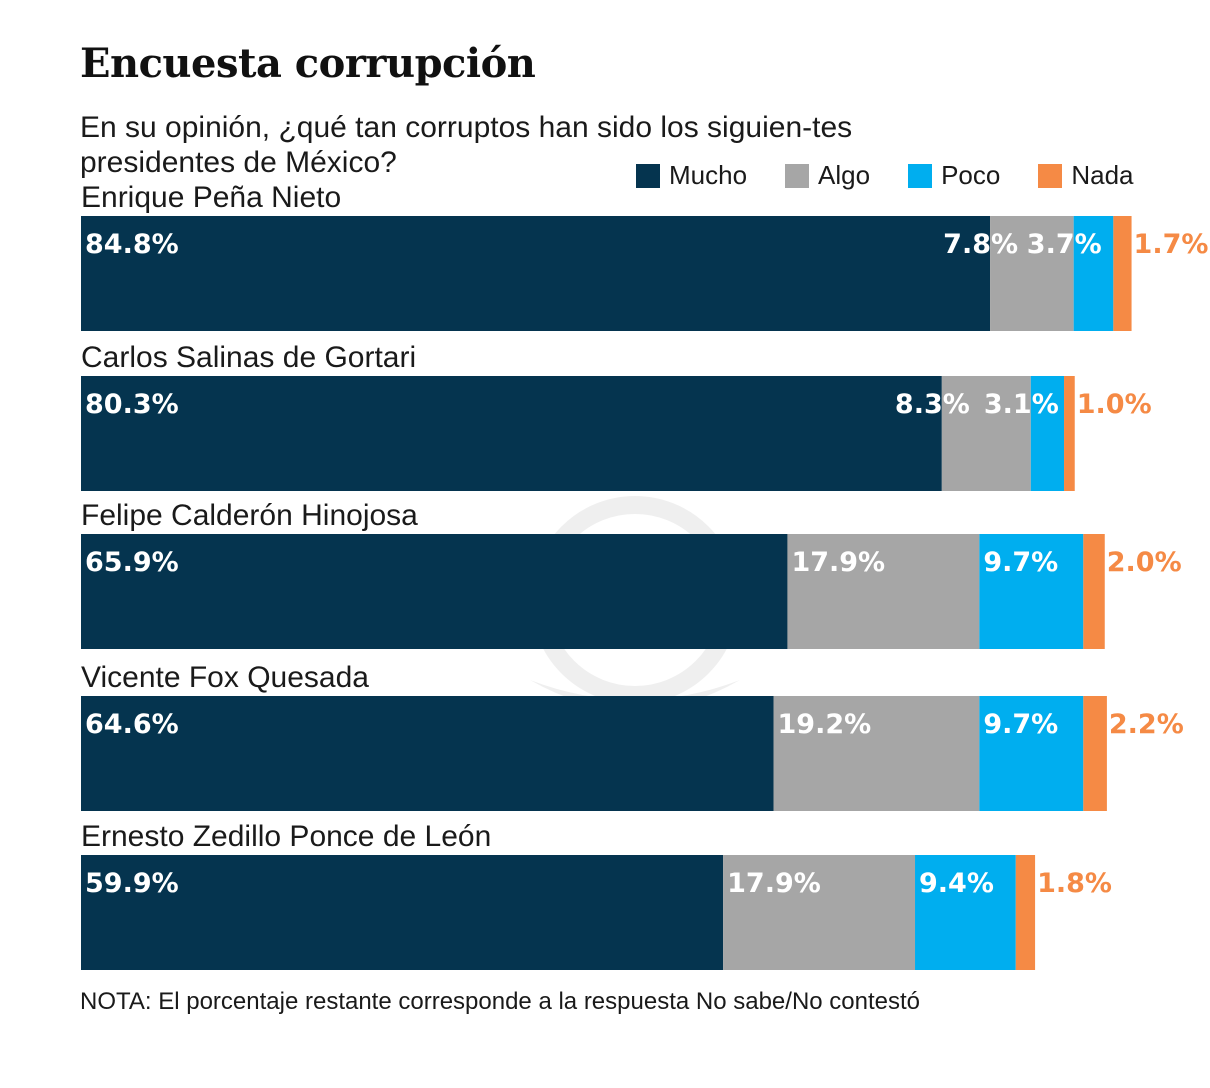  I want to click on legend-swatch-nada, so click(1050, 175).